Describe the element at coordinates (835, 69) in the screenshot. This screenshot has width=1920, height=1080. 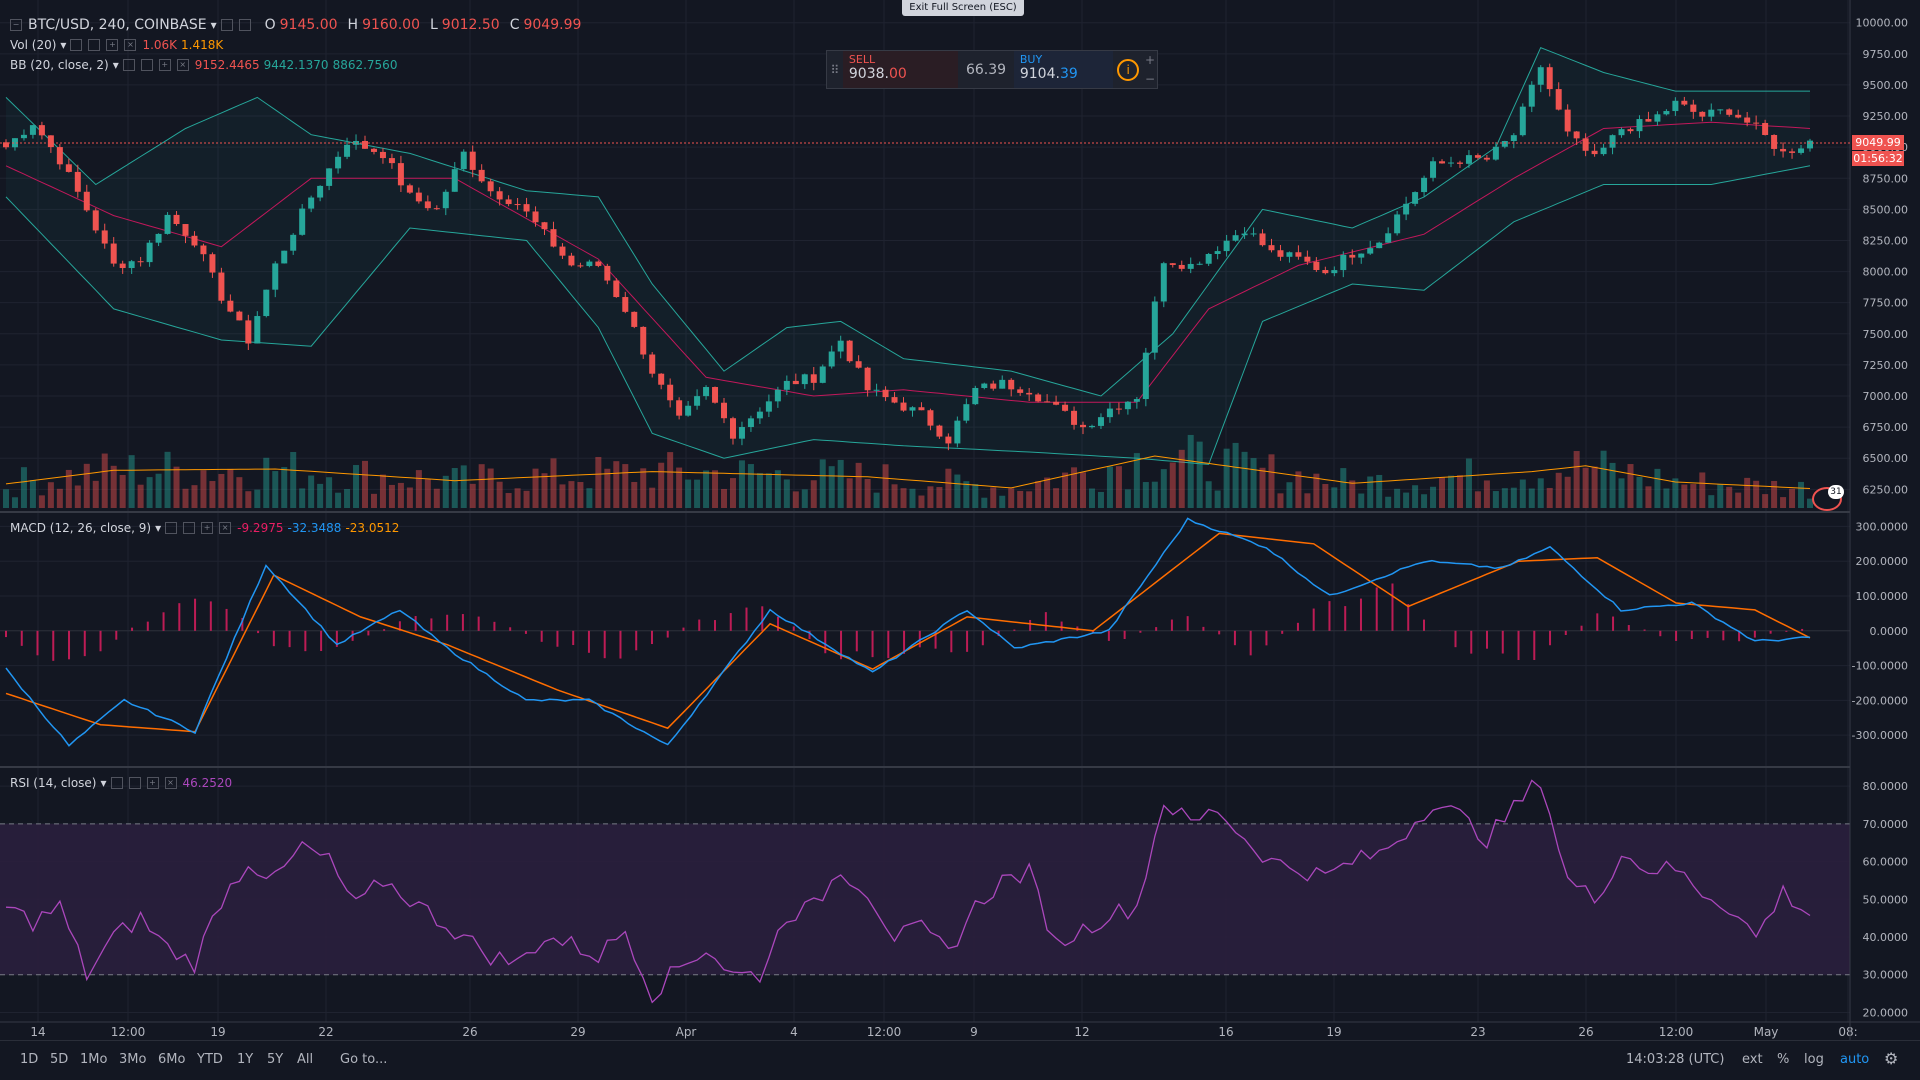
I see `drag-handle-icon: ⠿` at that location.